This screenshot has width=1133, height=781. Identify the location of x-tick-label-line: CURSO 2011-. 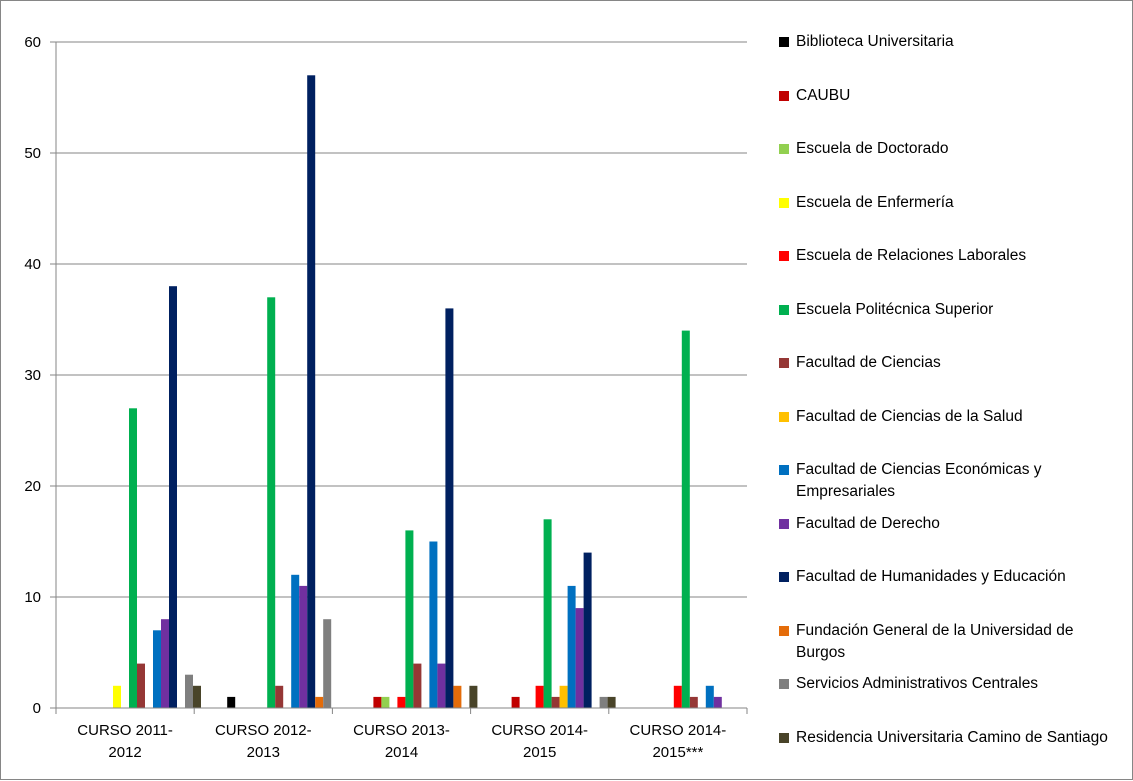
(125, 730).